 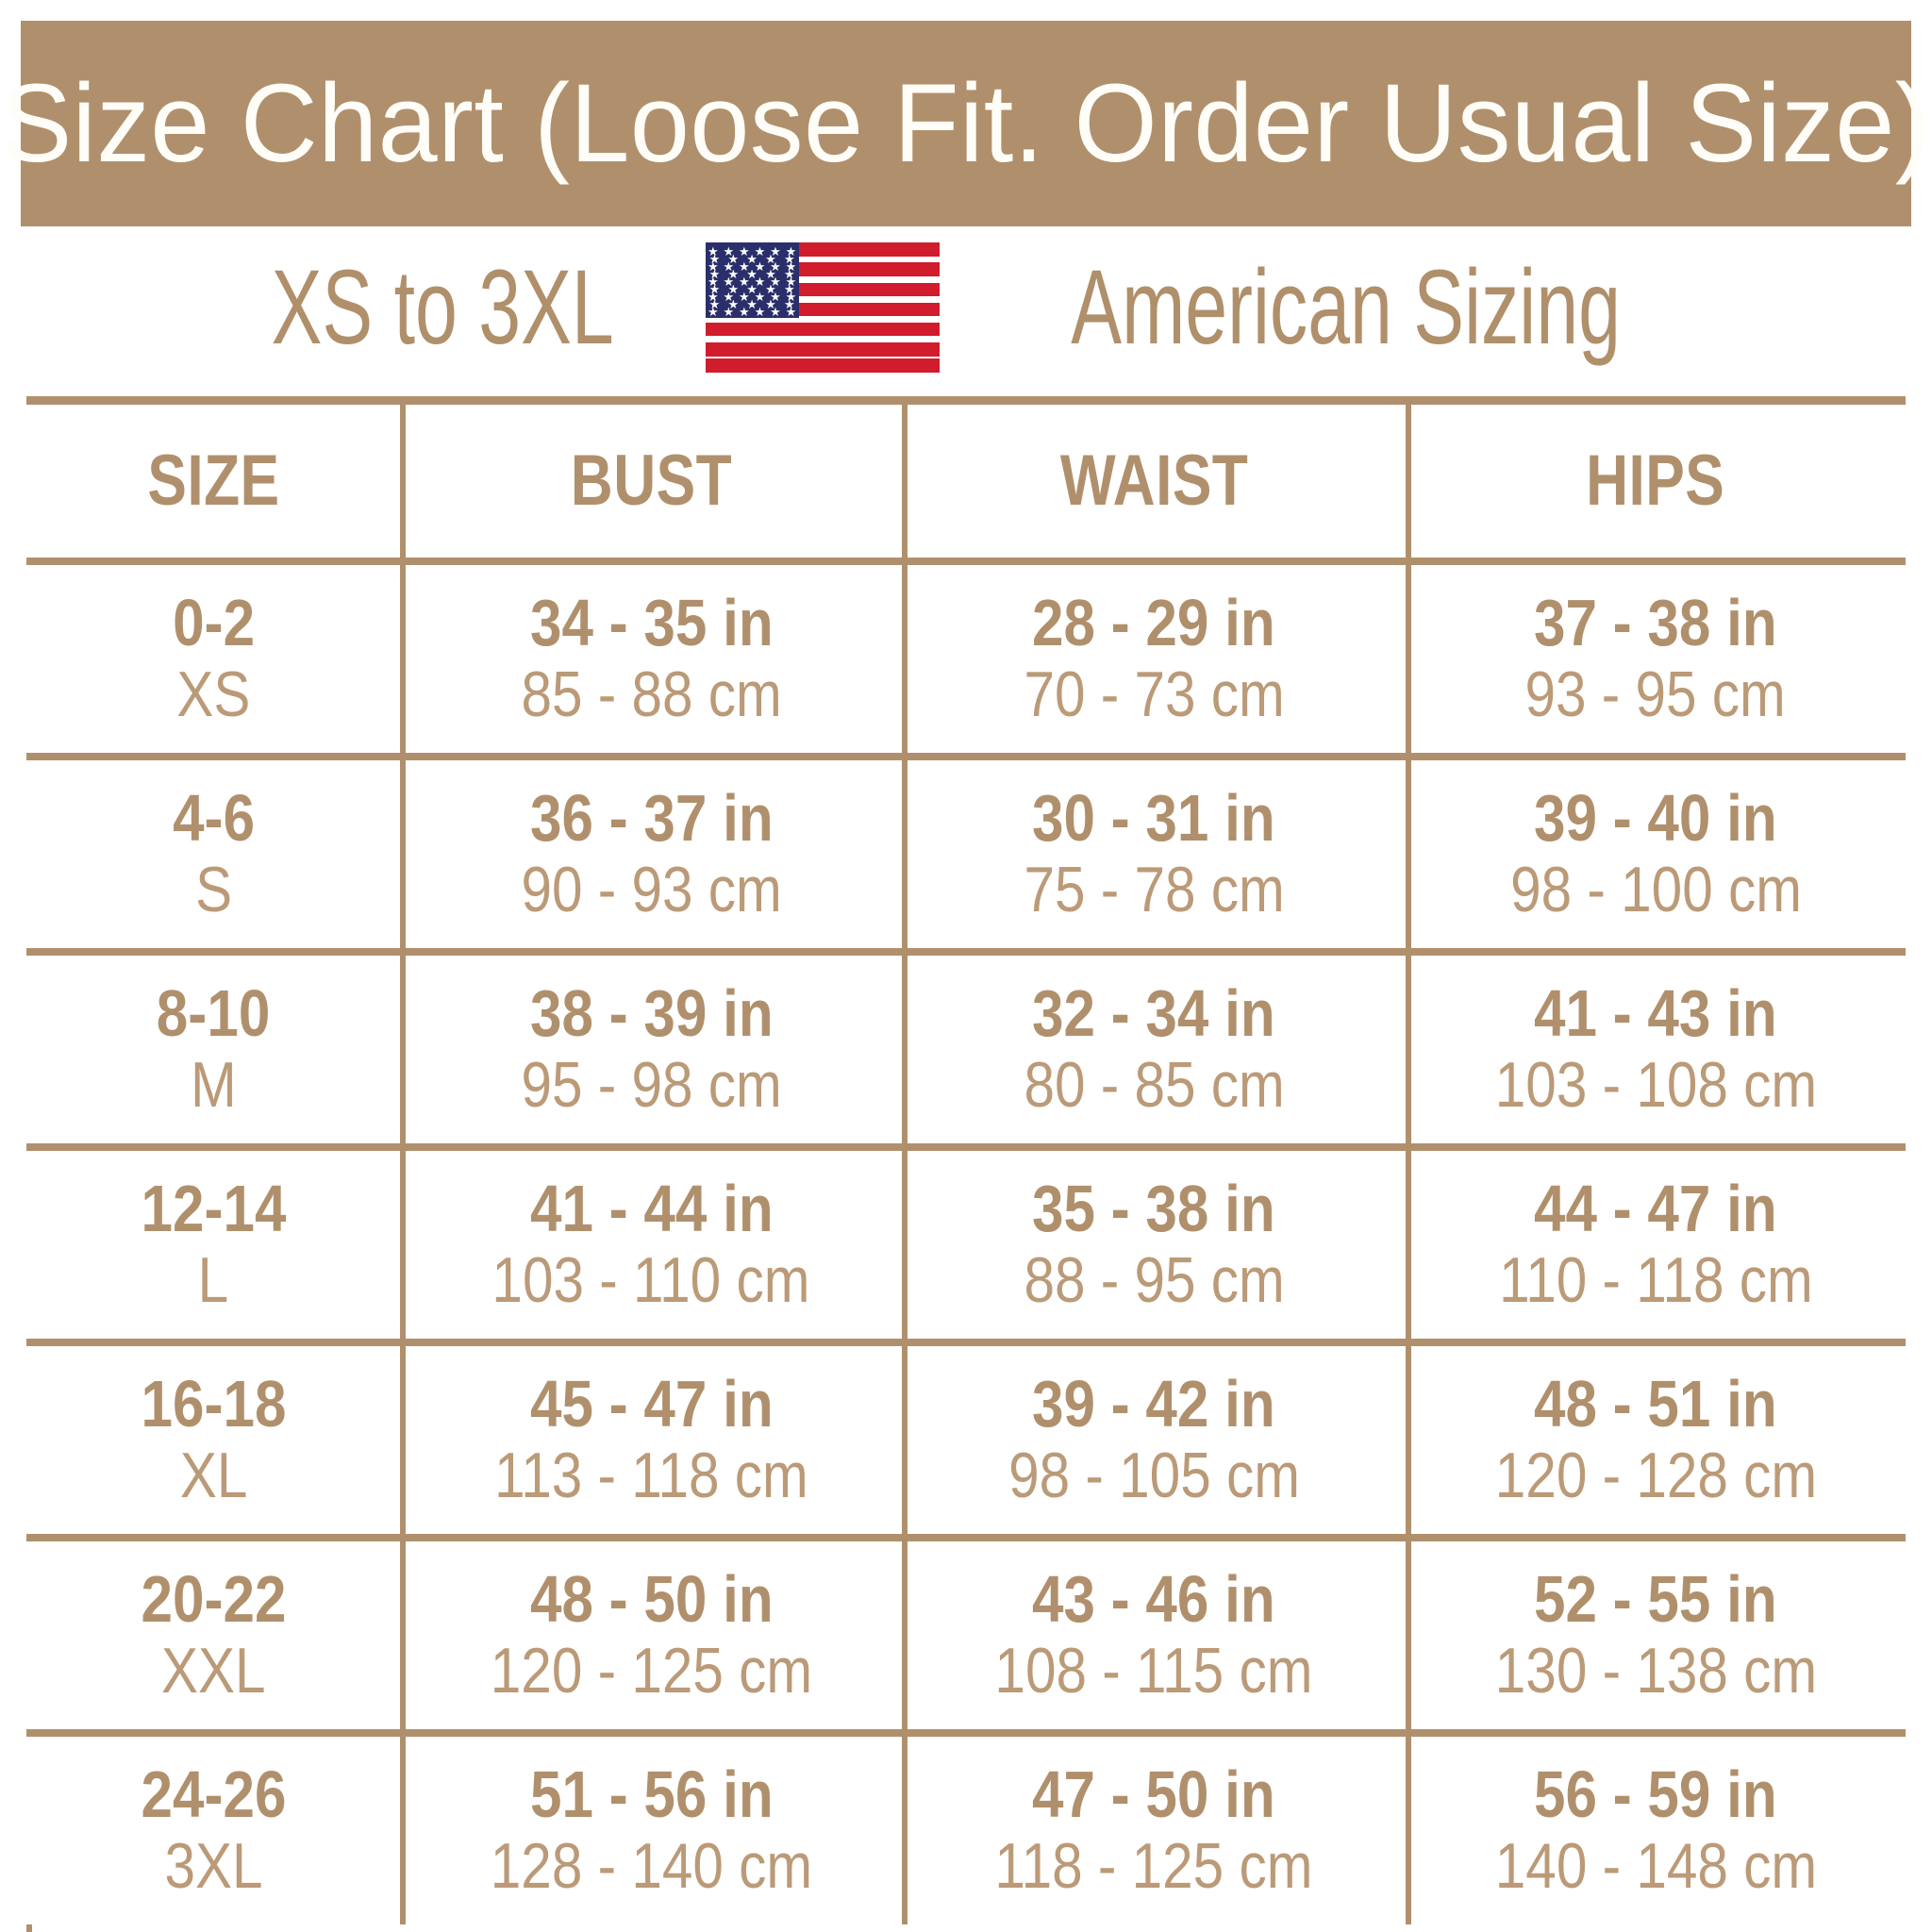 I want to click on cell-hips: 48 - 51 in 120 - 128 cm, so click(x=1656, y=1440).